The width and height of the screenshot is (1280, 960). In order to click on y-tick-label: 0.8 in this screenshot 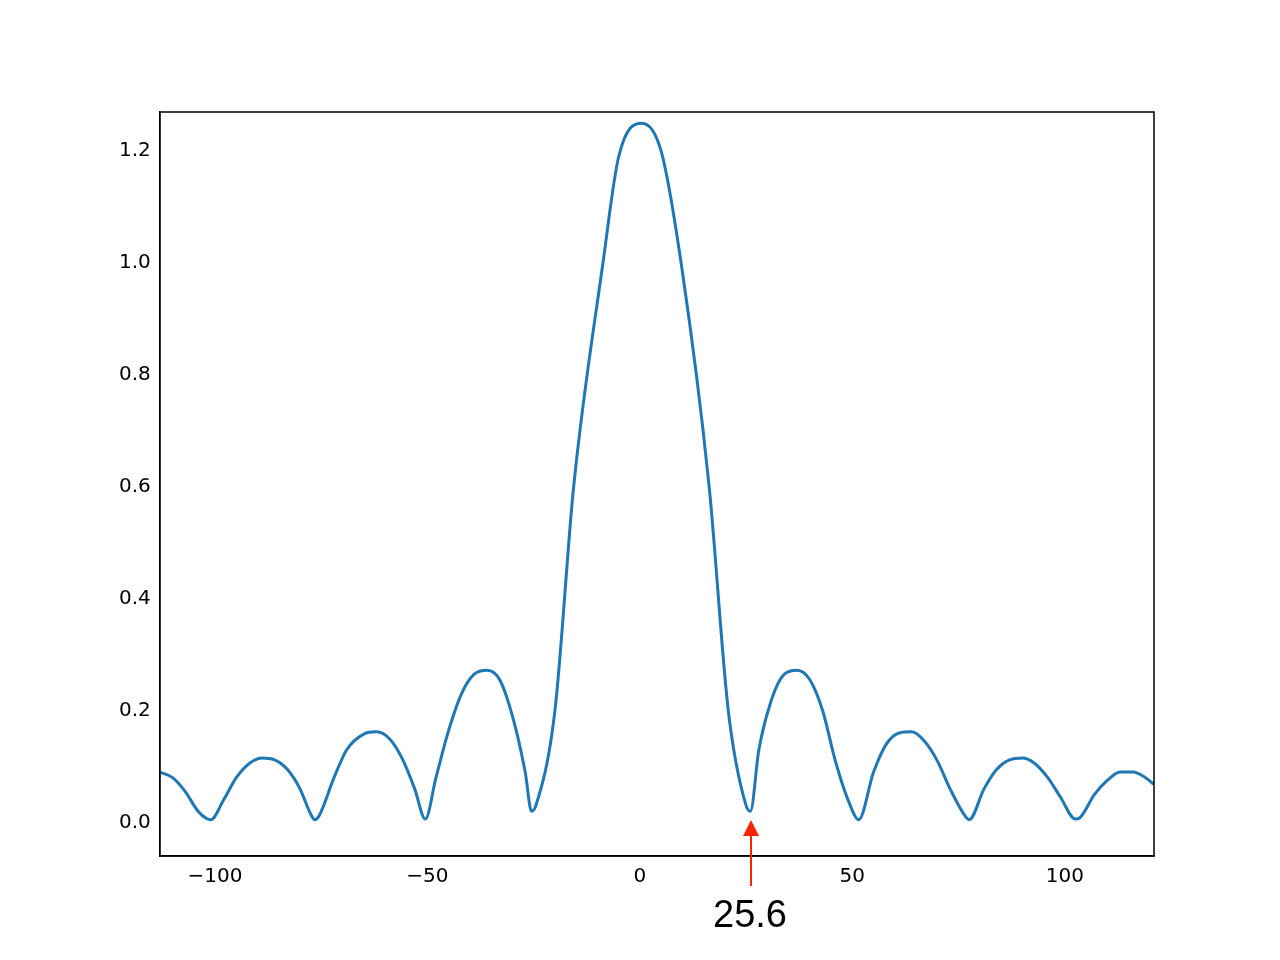, I will do `click(134, 373)`.